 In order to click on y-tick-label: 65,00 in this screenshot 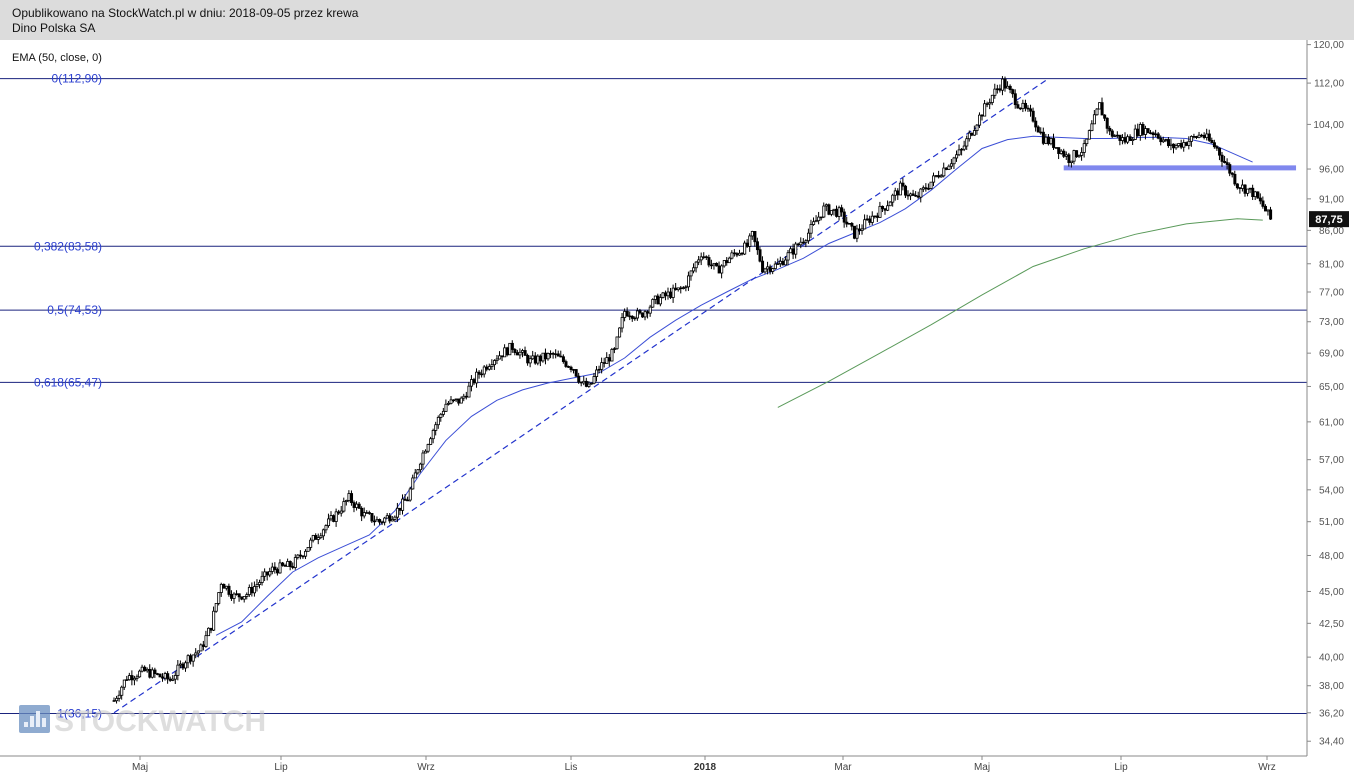, I will do `click(1331, 387)`.